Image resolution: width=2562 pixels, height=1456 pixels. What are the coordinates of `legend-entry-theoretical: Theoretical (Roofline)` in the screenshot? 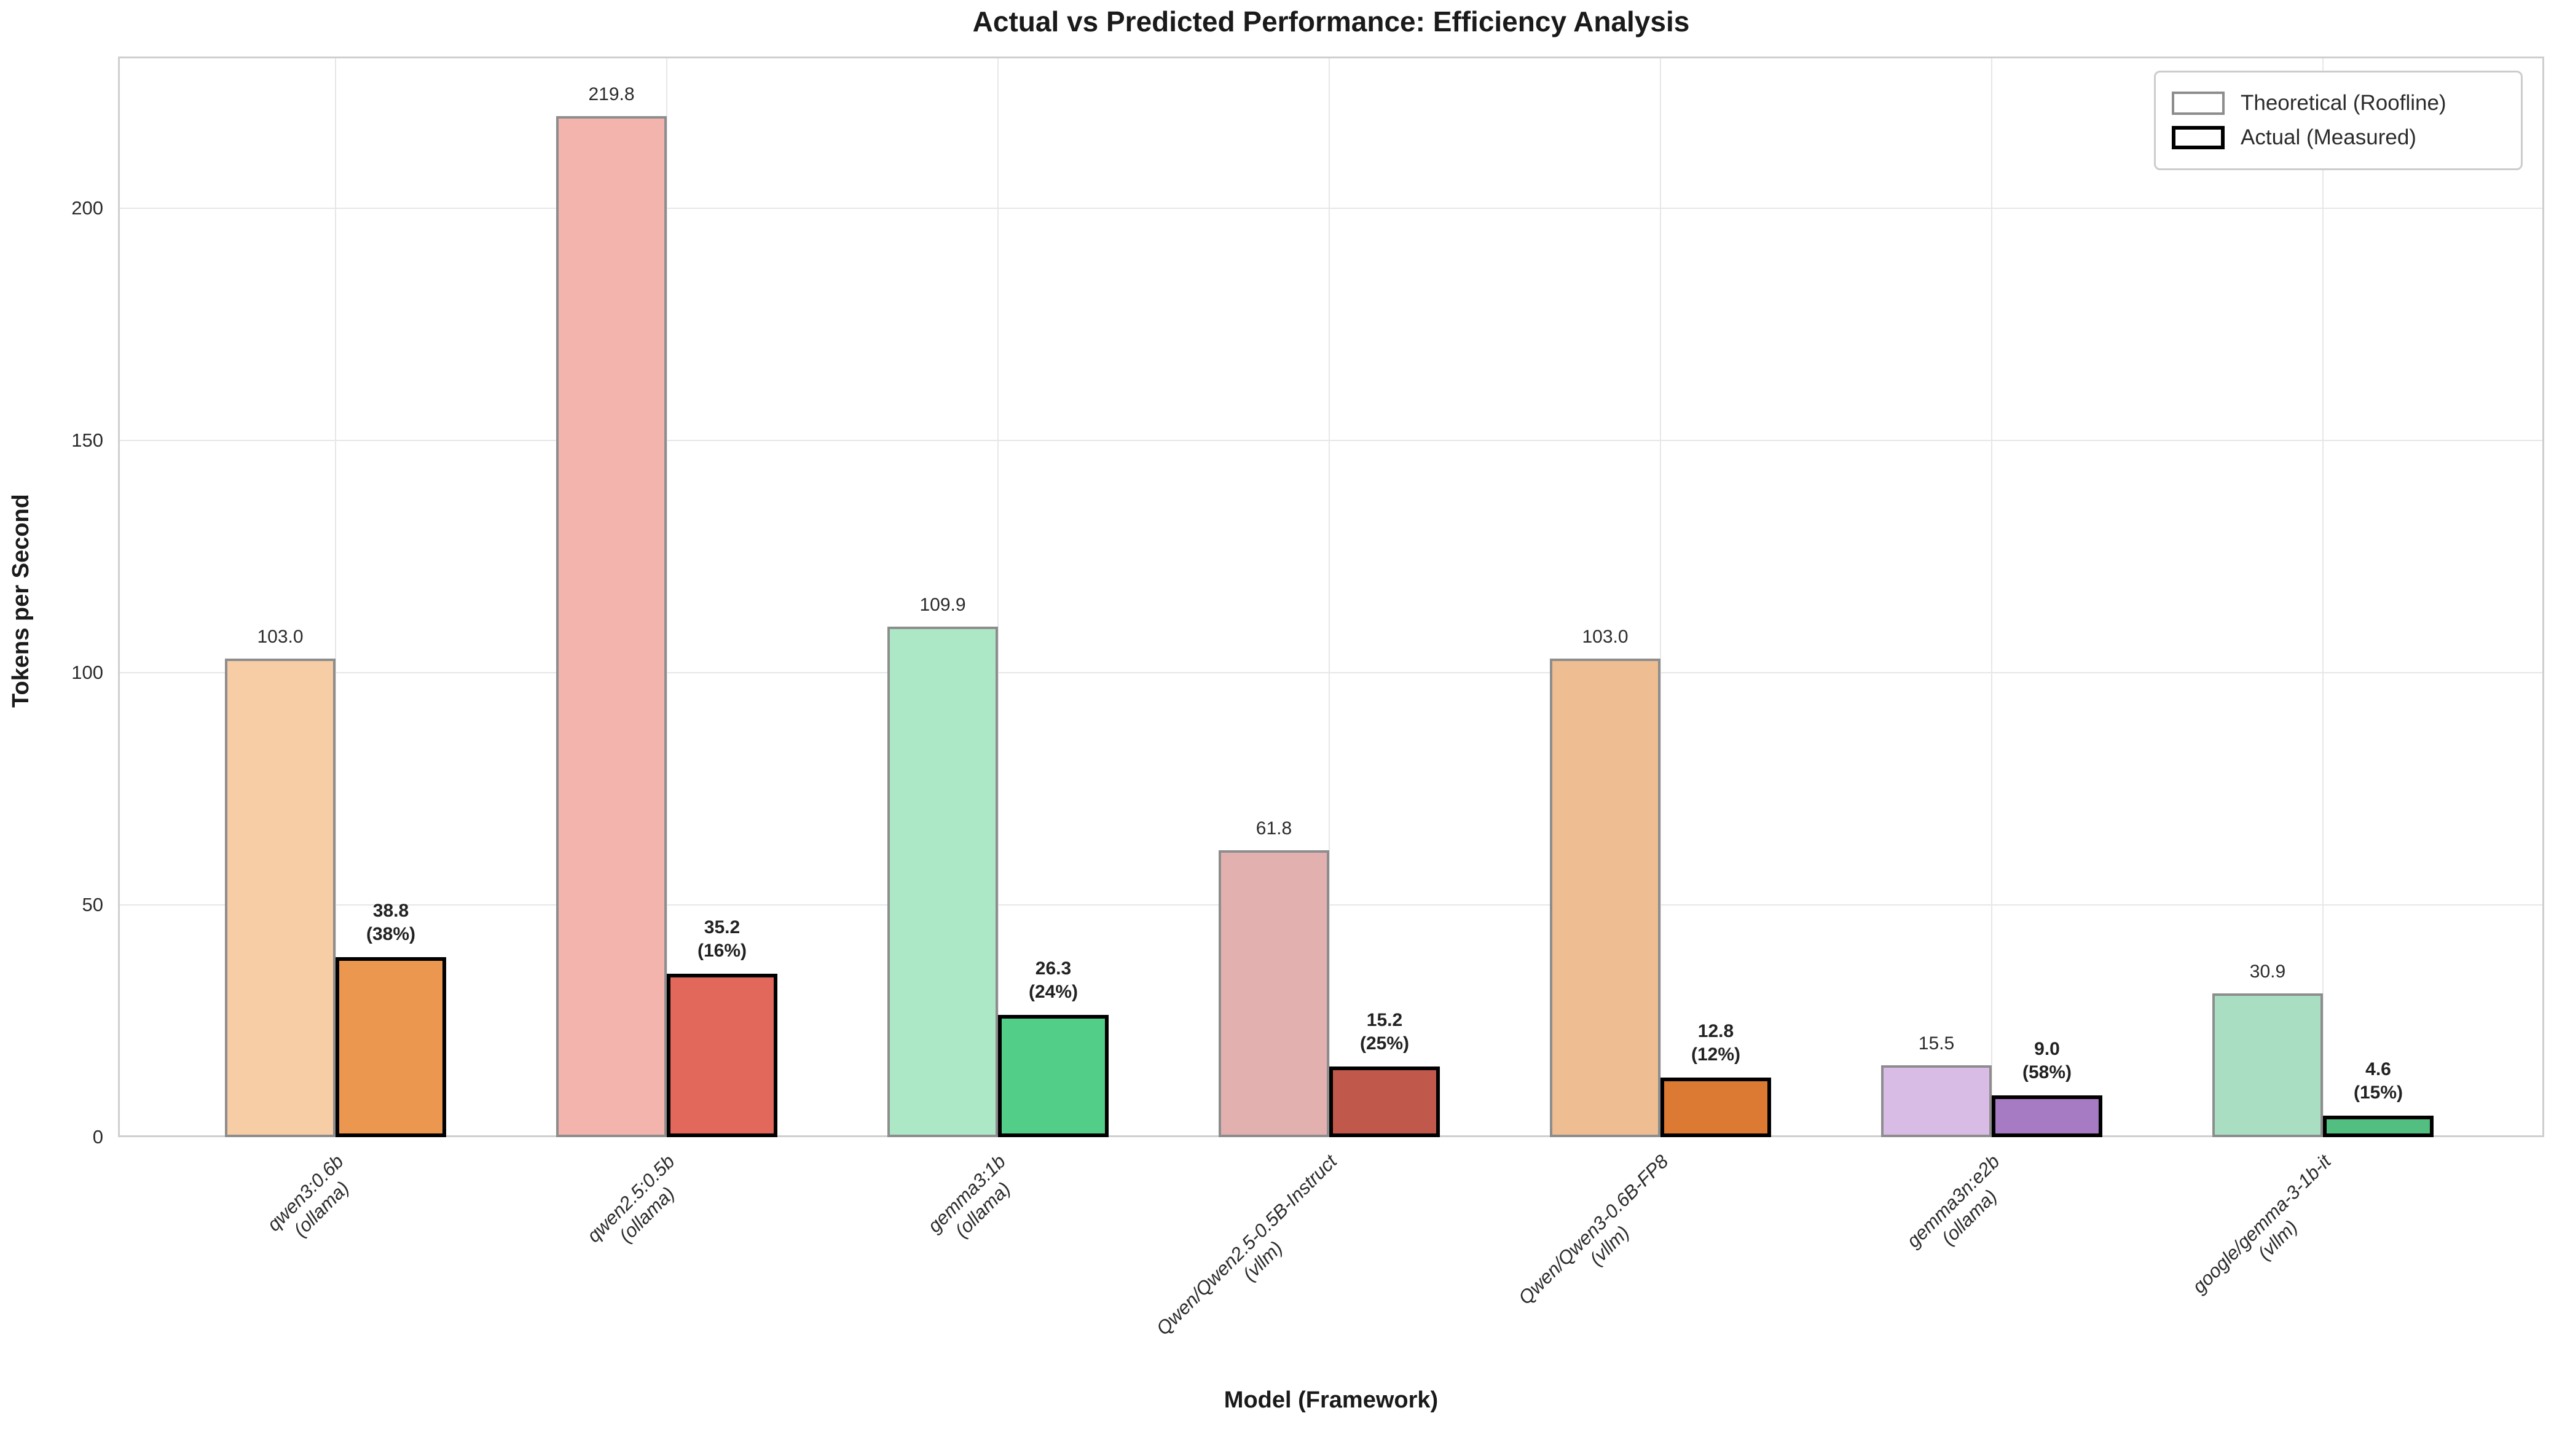 It's located at (2338, 103).